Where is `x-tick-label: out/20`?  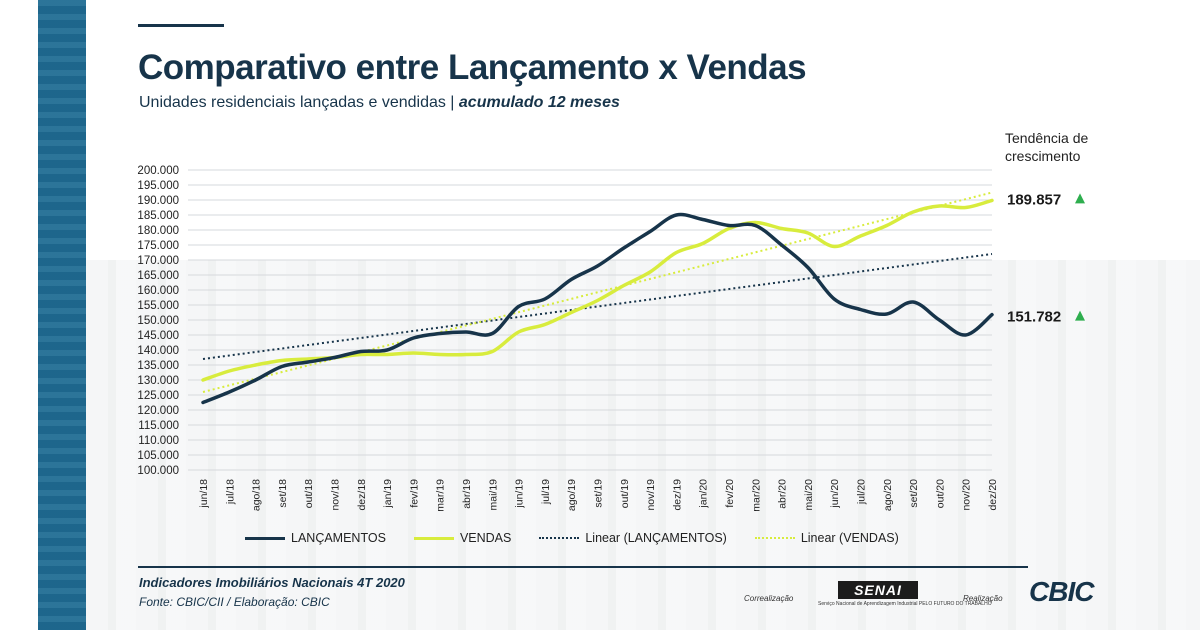
x-tick-label: out/20 is located at coordinates (940, 493).